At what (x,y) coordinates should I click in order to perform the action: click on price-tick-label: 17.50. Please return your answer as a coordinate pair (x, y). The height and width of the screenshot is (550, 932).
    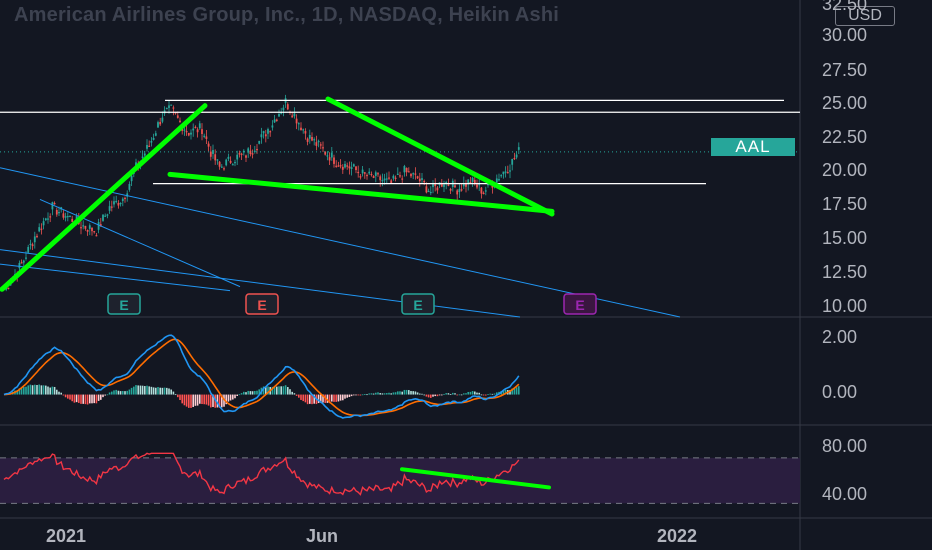
    Looking at the image, I should click on (845, 204).